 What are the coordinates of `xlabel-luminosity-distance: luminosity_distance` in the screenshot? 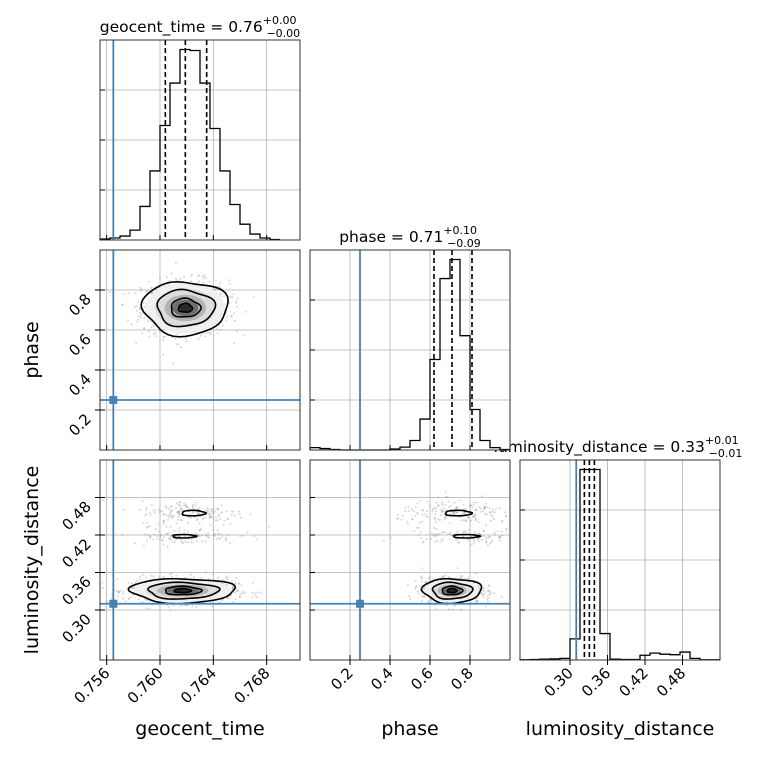 It's located at (620, 729).